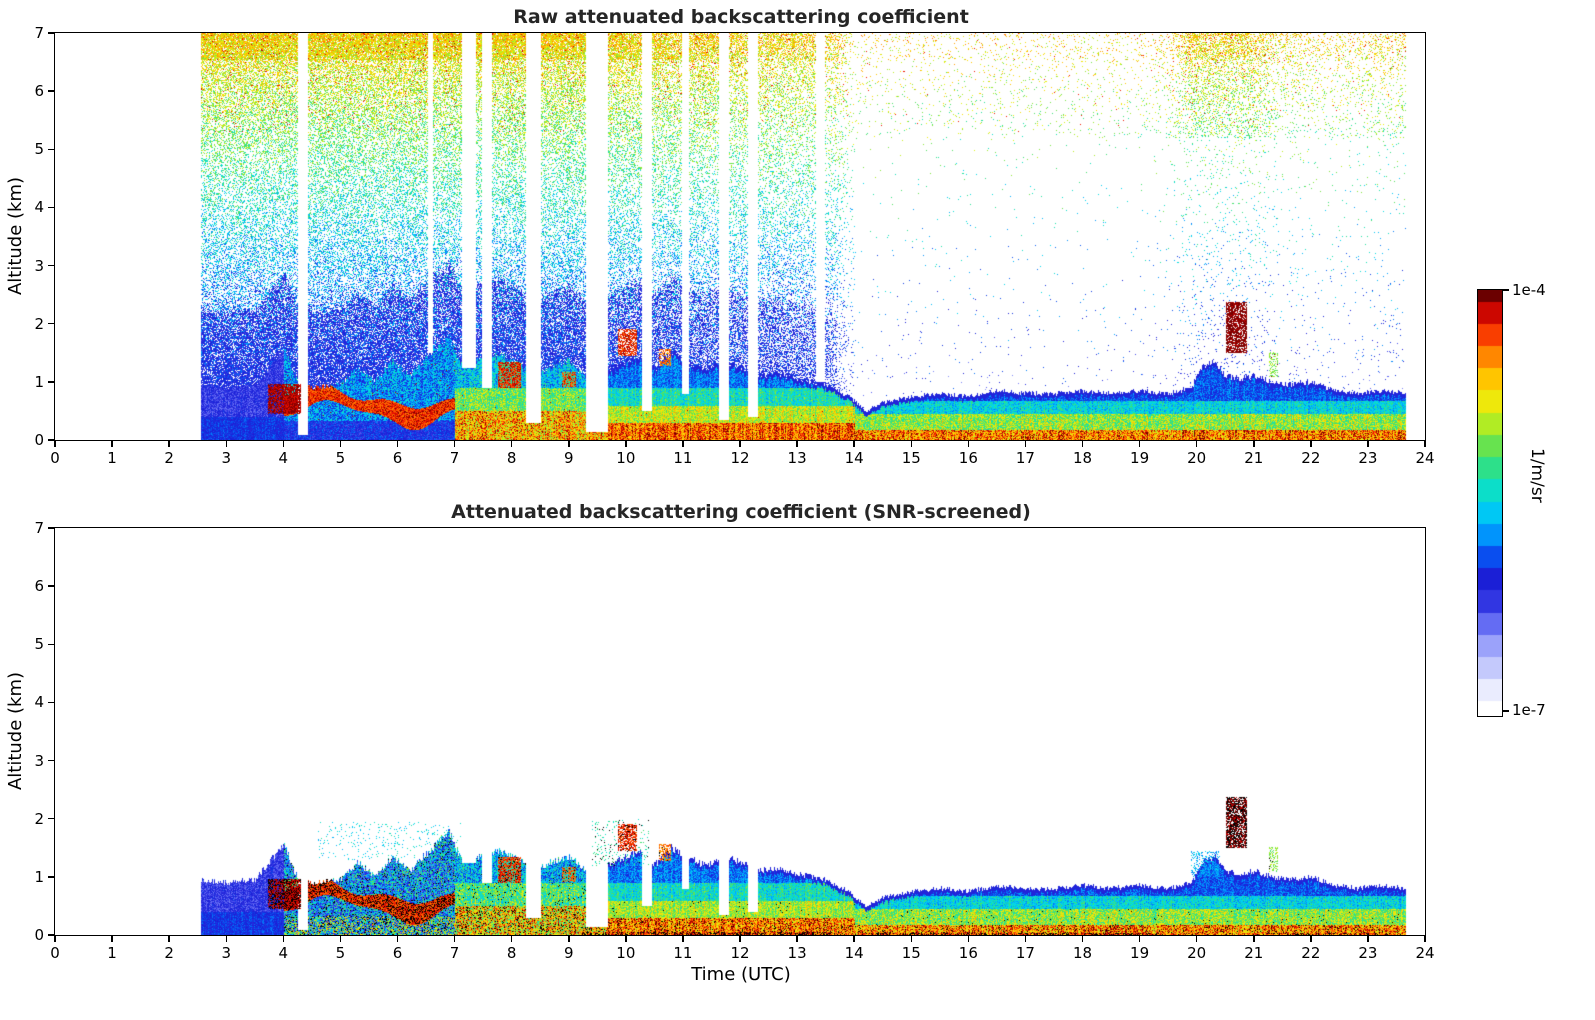 The image size is (1595, 1020). What do you see at coordinates (741, 974) in the screenshot?
I see `x-axis-label: Time (UTC)` at bounding box center [741, 974].